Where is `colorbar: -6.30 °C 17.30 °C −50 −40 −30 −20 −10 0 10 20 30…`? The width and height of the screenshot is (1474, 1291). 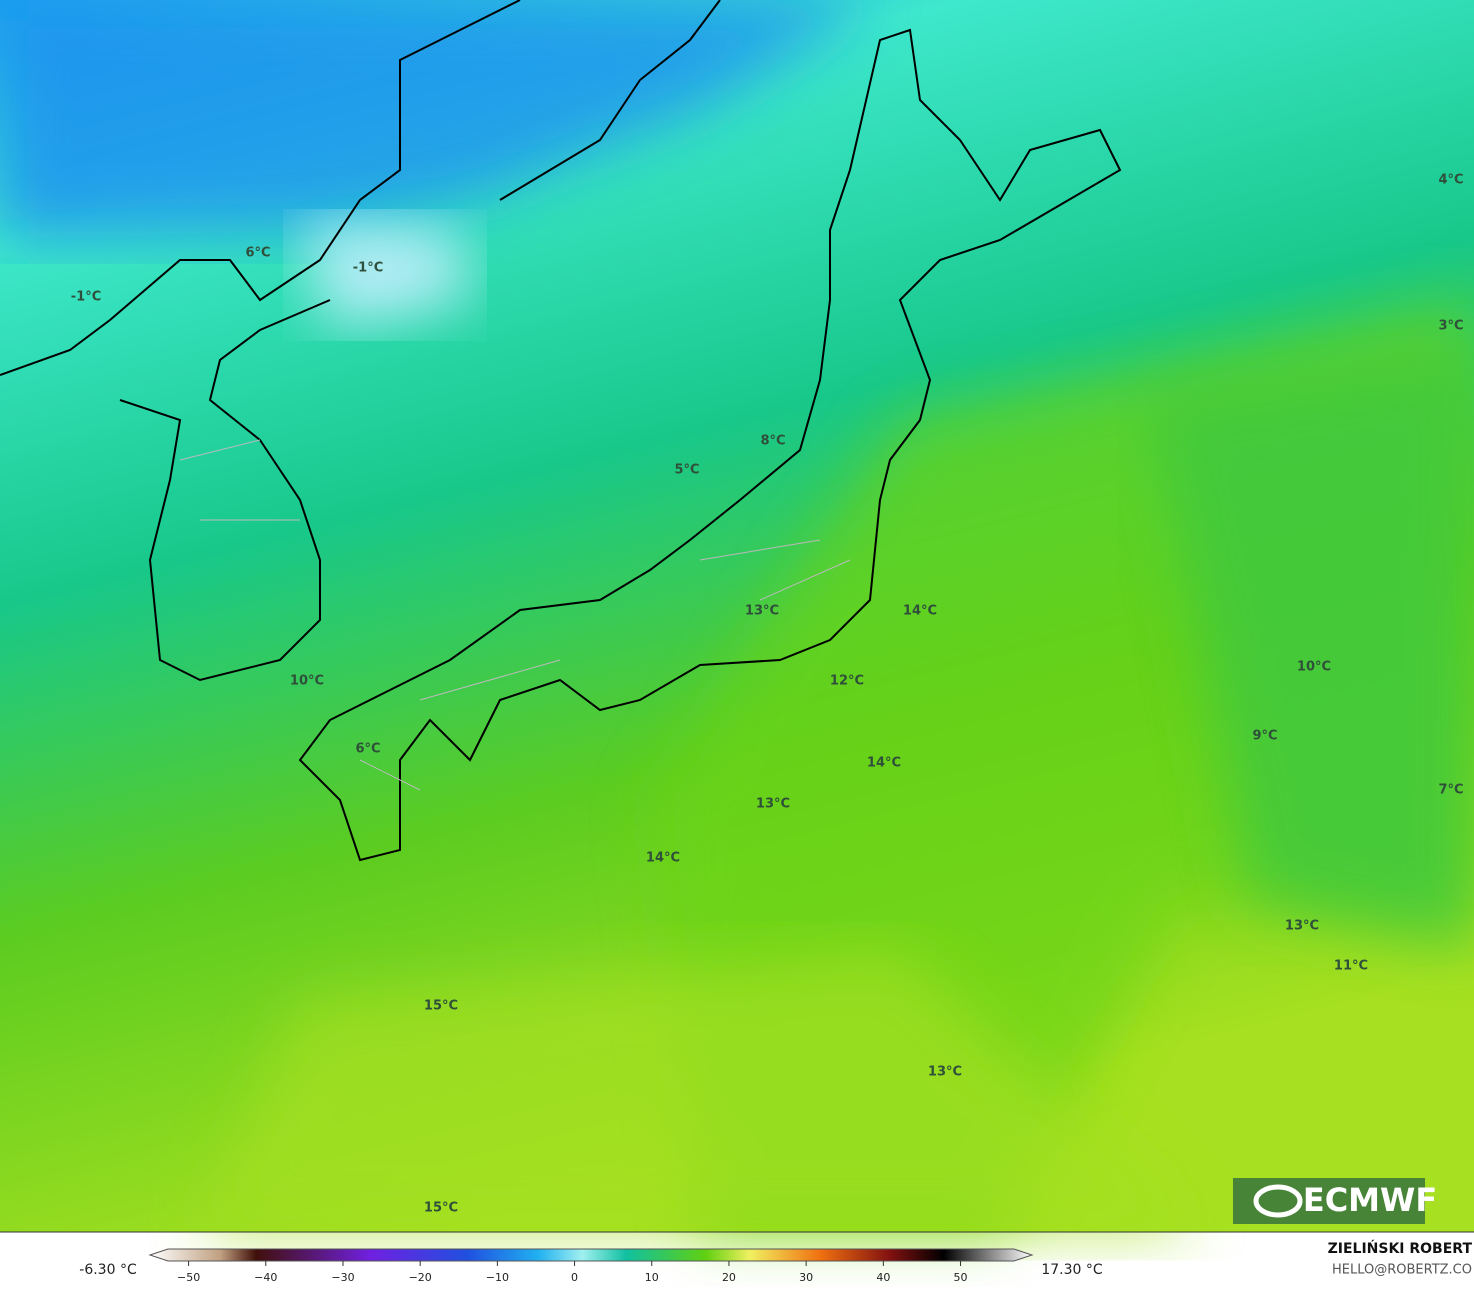
colorbar: -6.30 °C 17.30 °C −50 −40 −30 −20 −10 0 10 20 30… is located at coordinates (591, 1266).